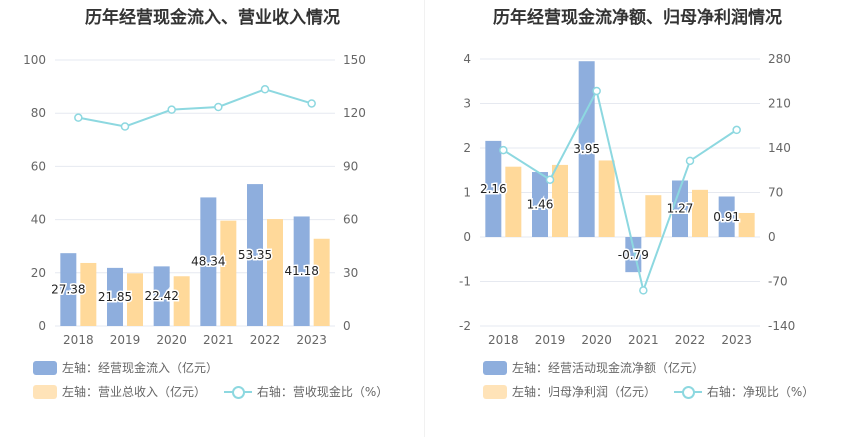 This screenshot has height=437, width=850. What do you see at coordinates (119, 391) in the screenshot?
I see `legend-item-revenue: 左轴：营业总收入（亿元）` at bounding box center [119, 391].